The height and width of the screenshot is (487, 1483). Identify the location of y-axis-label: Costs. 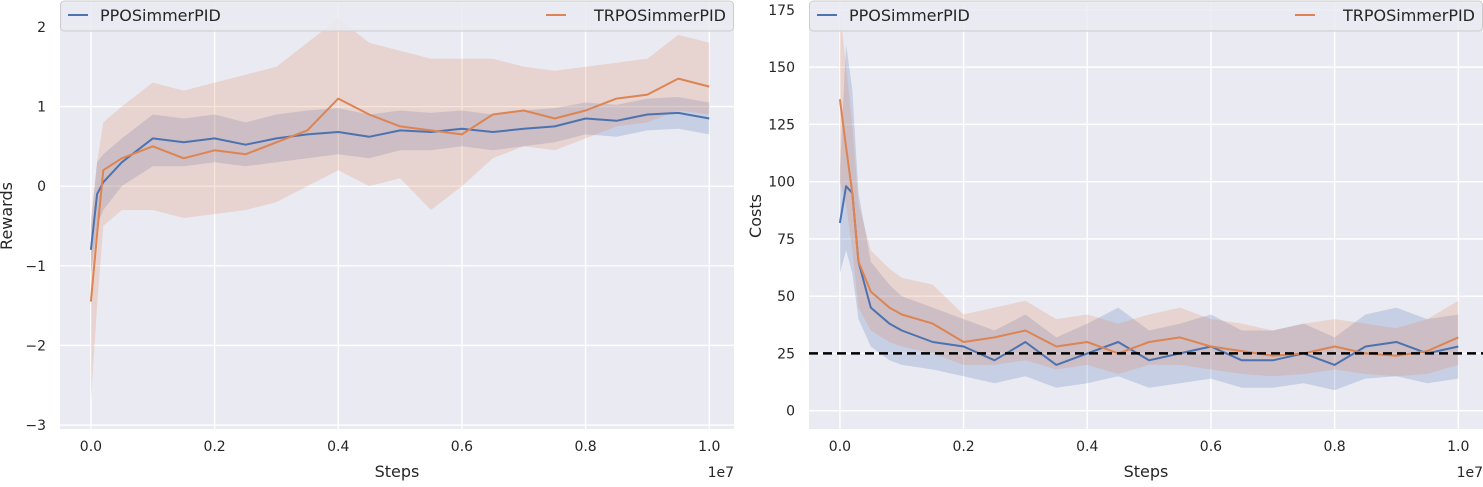
(755, 216).